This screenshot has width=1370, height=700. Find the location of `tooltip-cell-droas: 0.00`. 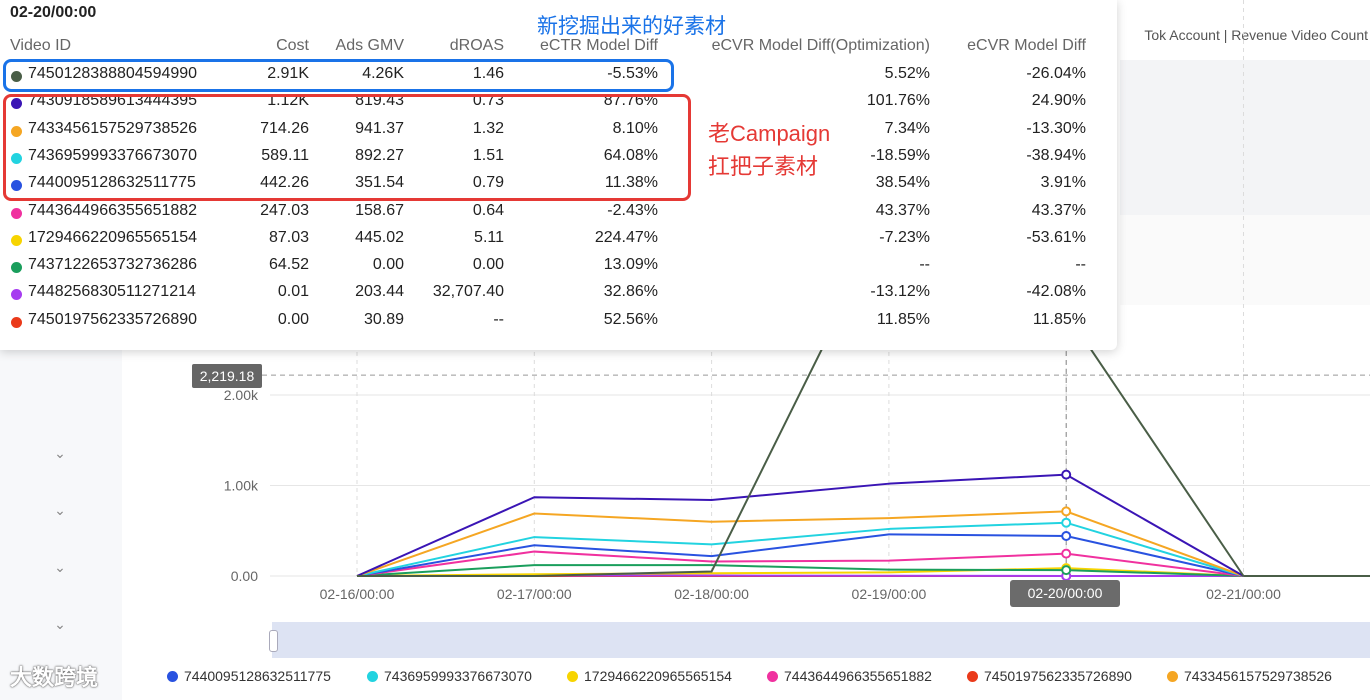

tooltip-cell-droas: 0.00 is located at coordinates (488, 265).